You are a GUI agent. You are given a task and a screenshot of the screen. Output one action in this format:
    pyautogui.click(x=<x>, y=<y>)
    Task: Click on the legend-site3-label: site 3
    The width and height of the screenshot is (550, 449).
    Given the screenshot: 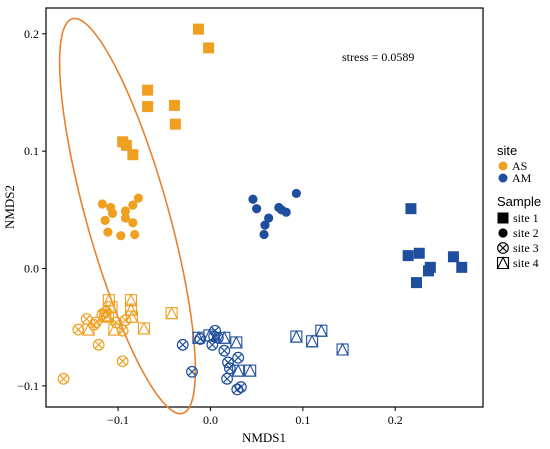 What is the action you would take?
    pyautogui.click(x=526, y=248)
    